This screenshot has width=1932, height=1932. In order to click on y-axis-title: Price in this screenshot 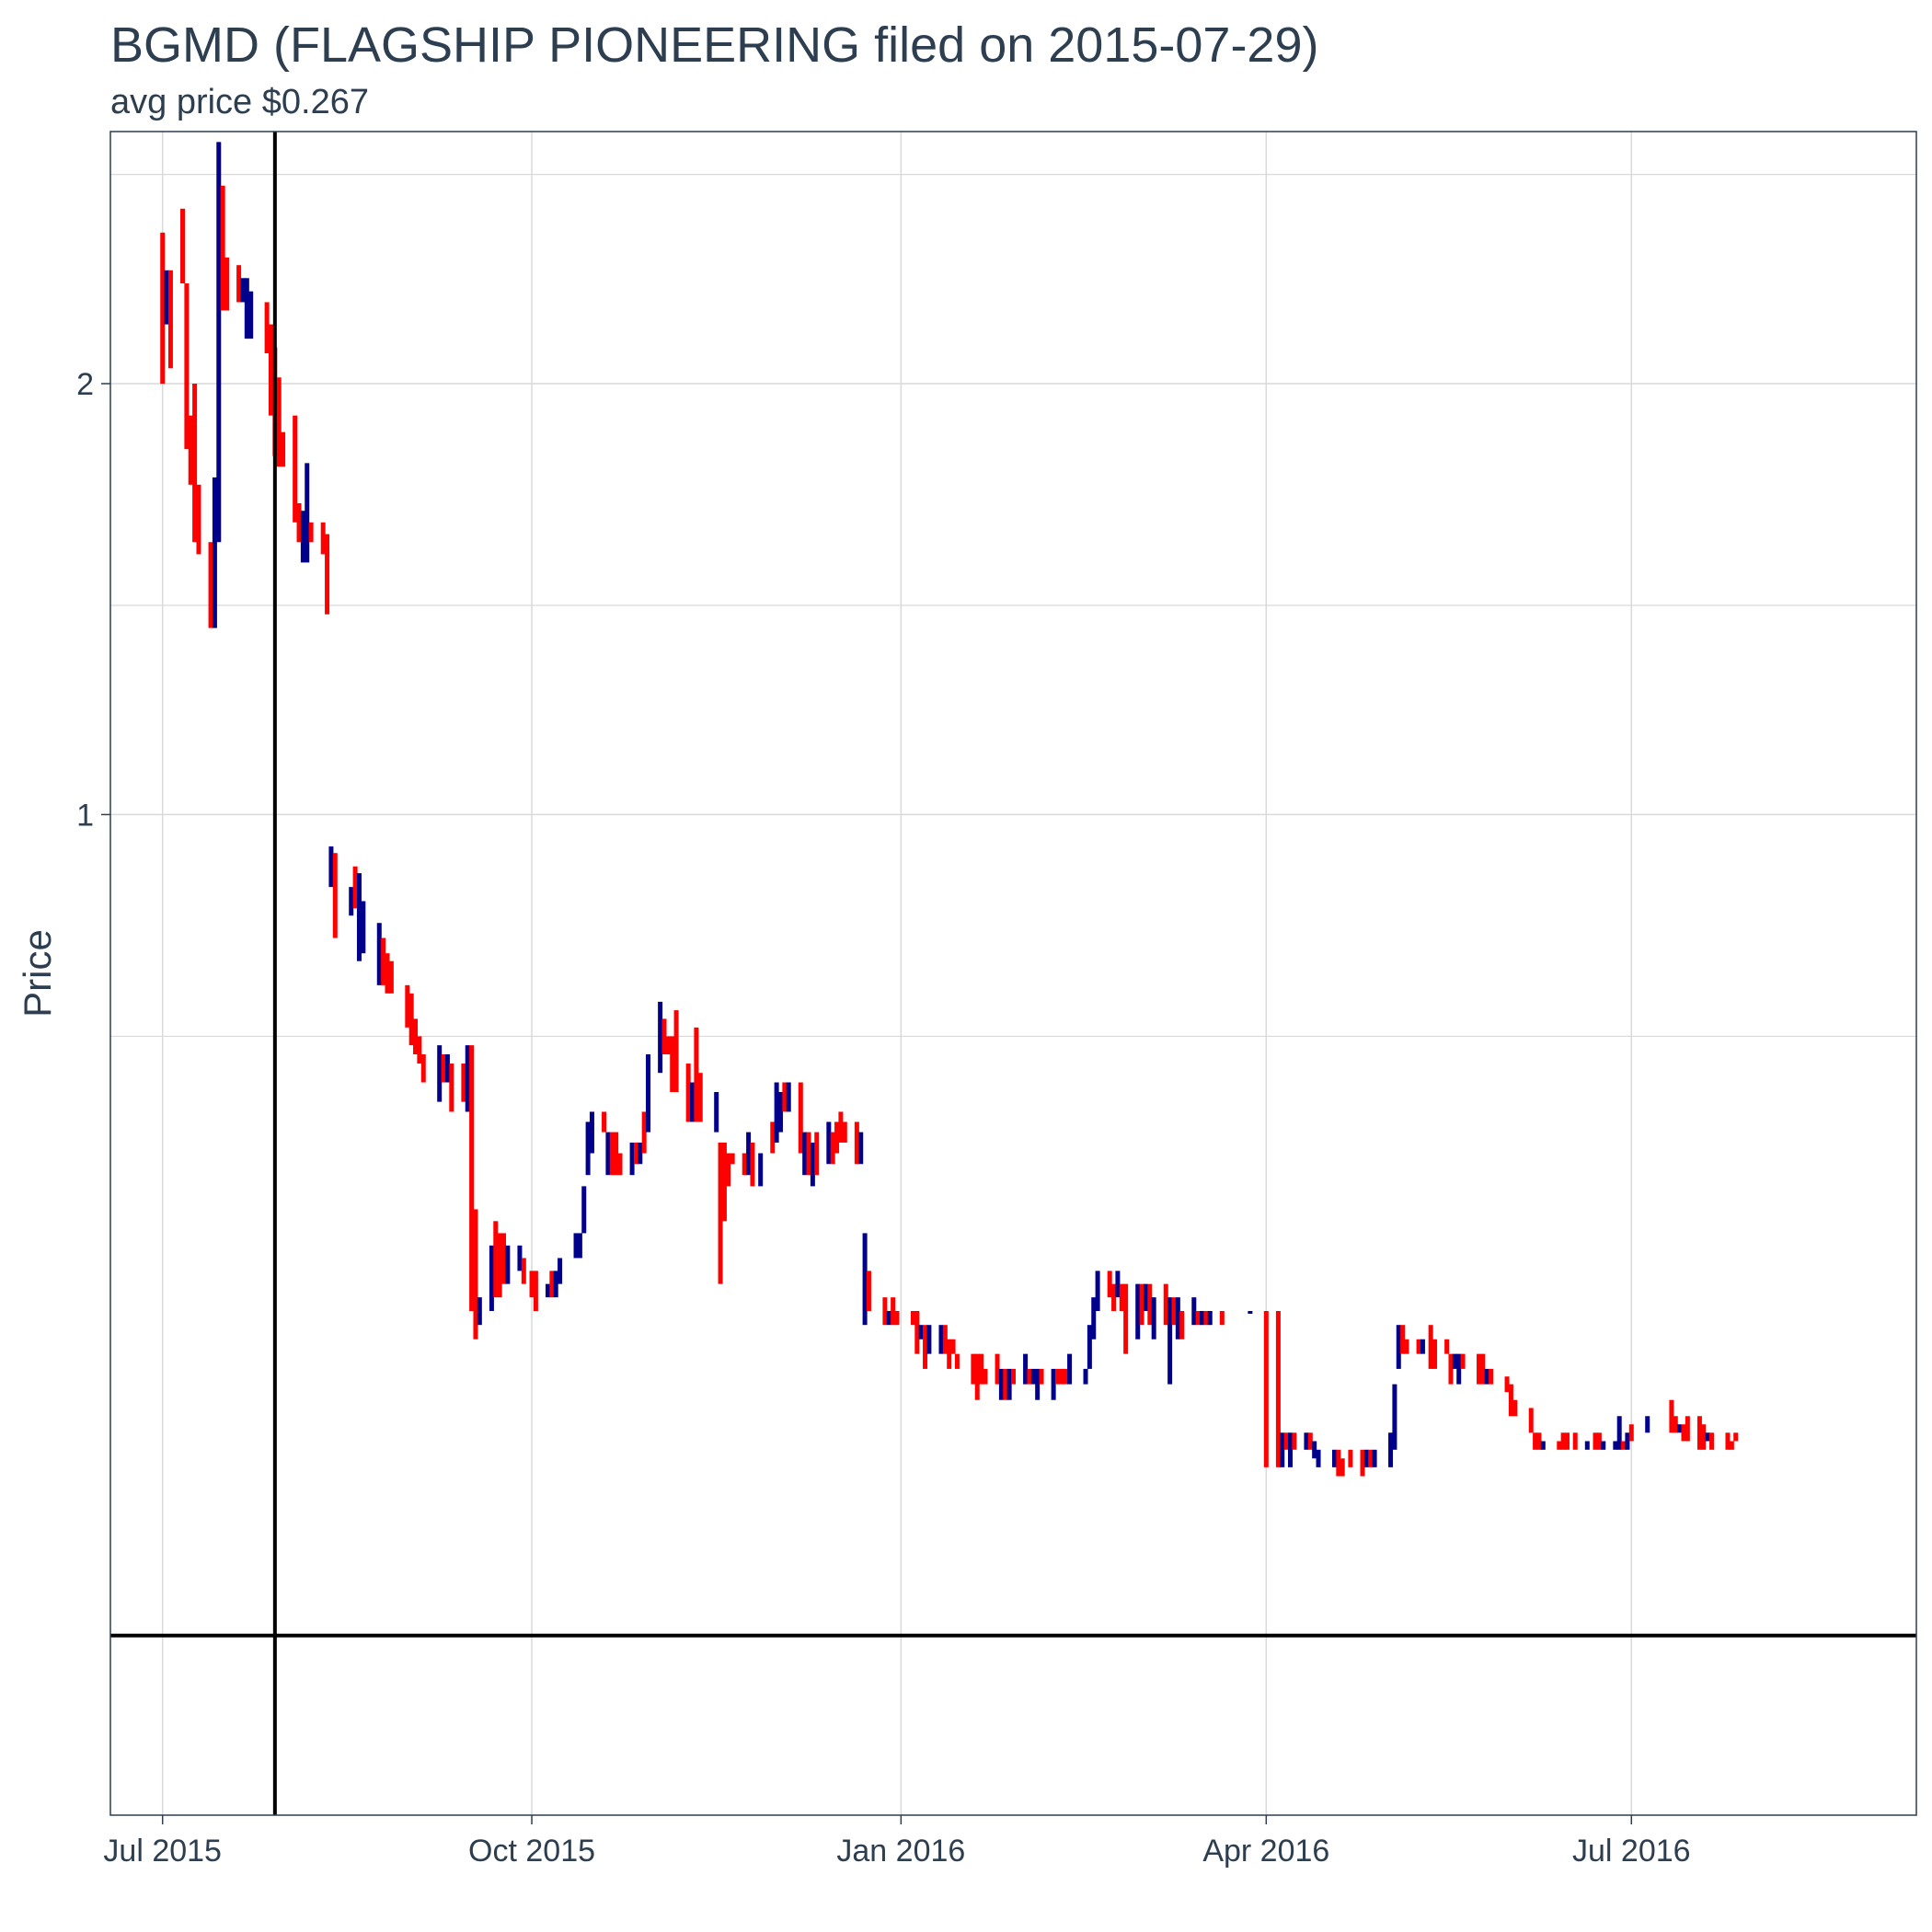, I will do `click(37, 974)`.